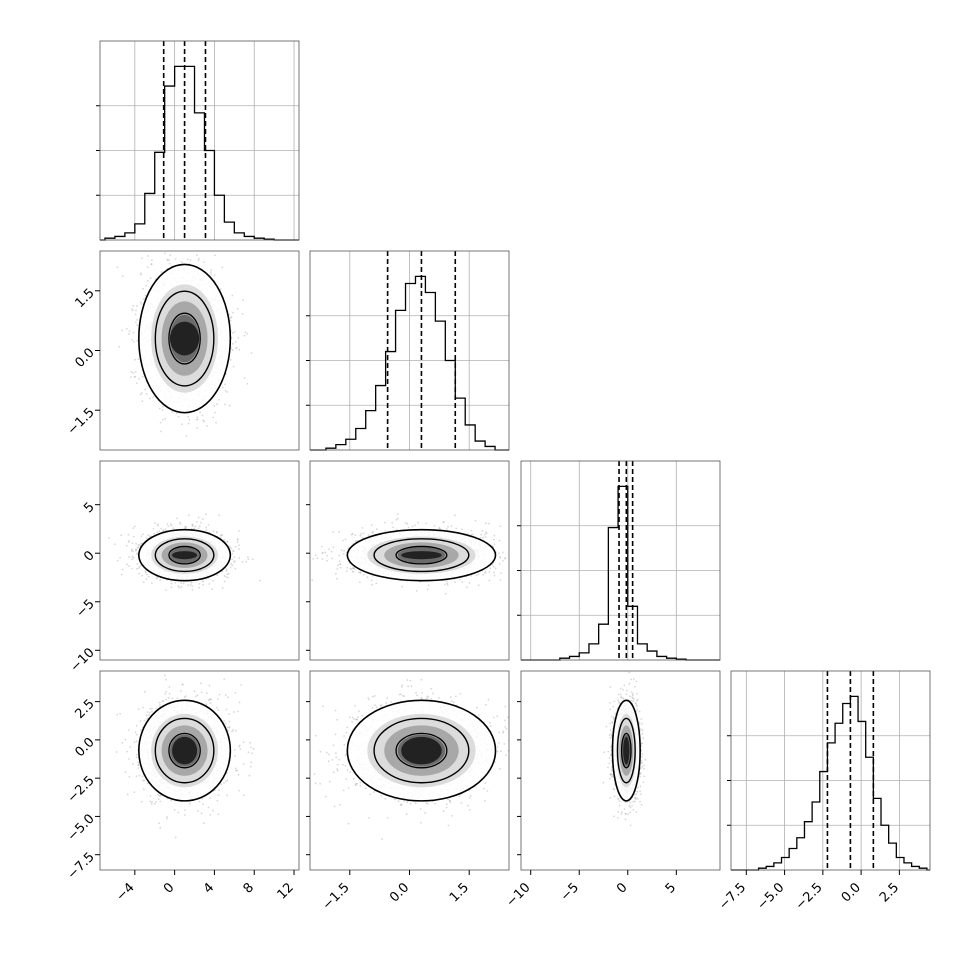 The height and width of the screenshot is (970, 970). Describe the element at coordinates (409, 554) in the screenshot. I see `scatter-content` at that location.